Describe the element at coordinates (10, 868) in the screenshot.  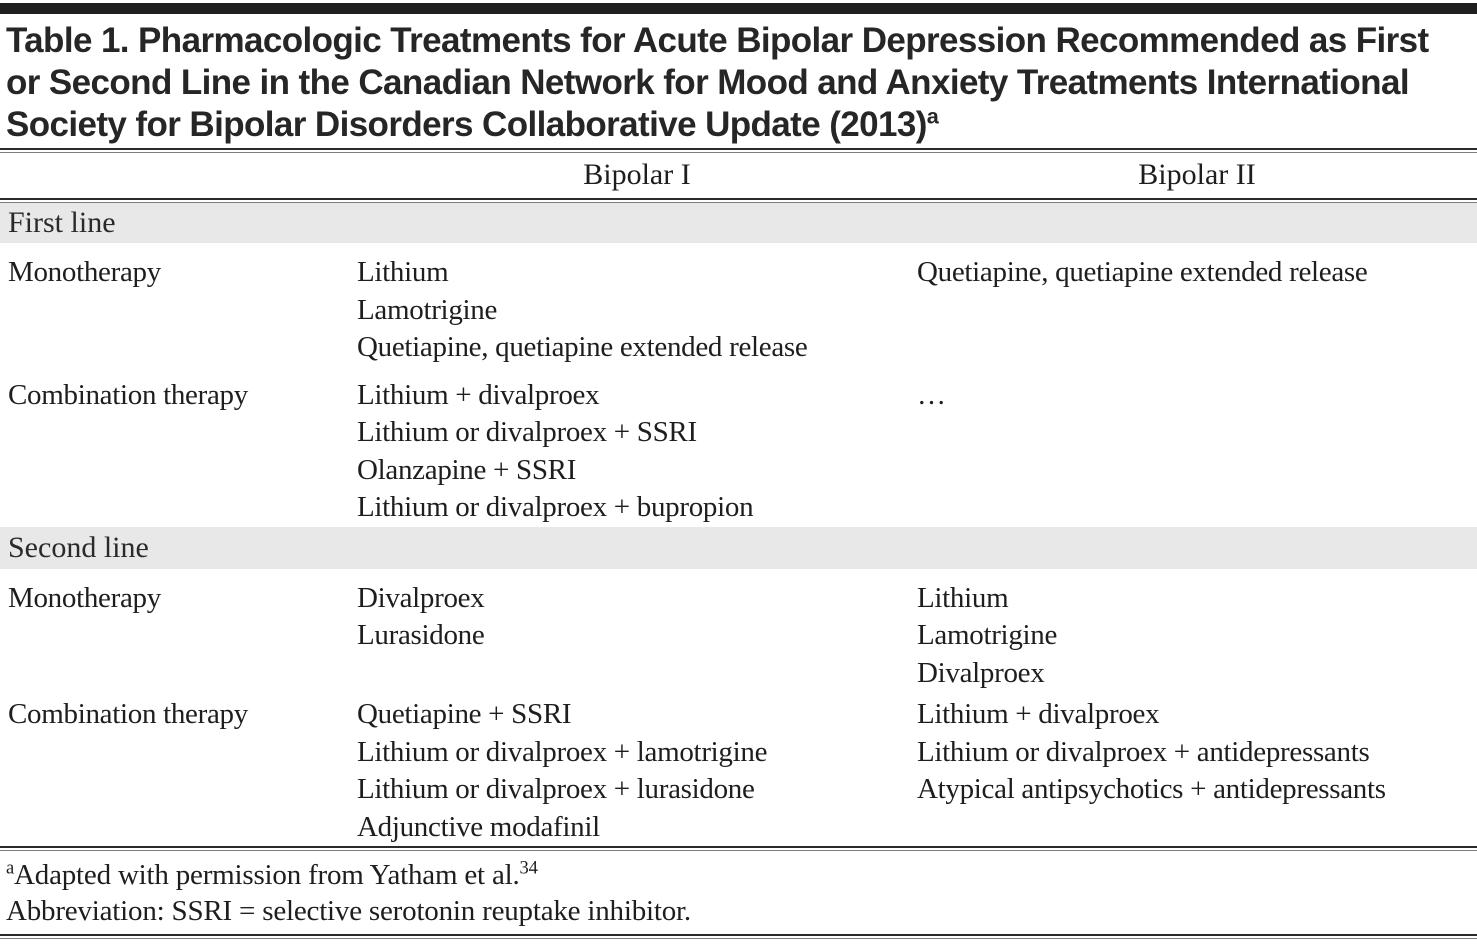
I see `footnote-source-marker: a` at that location.